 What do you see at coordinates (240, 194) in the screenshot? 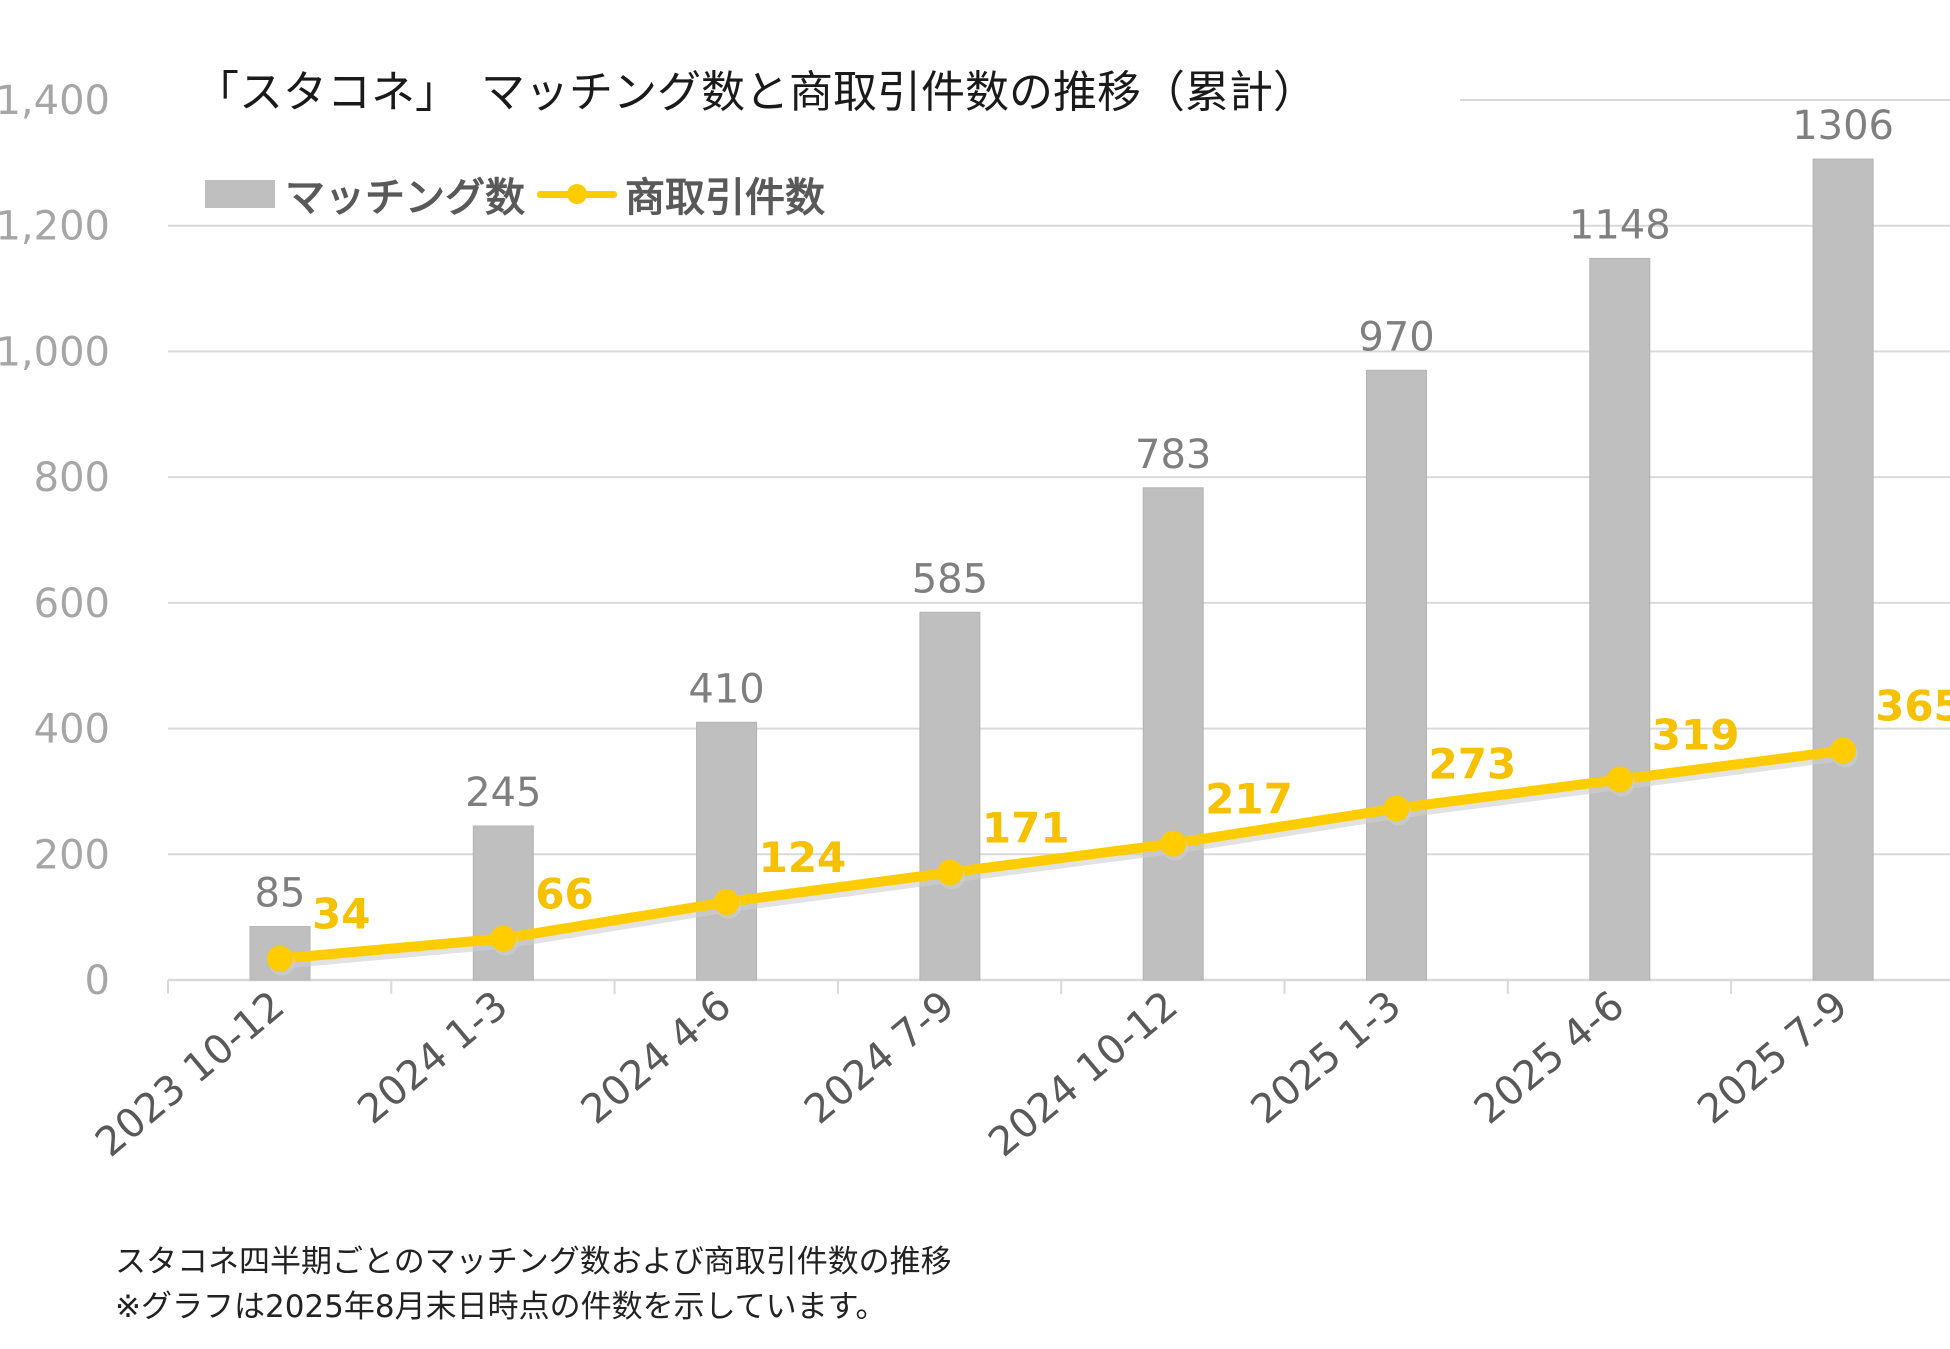
I see `legend-bar-swatch` at bounding box center [240, 194].